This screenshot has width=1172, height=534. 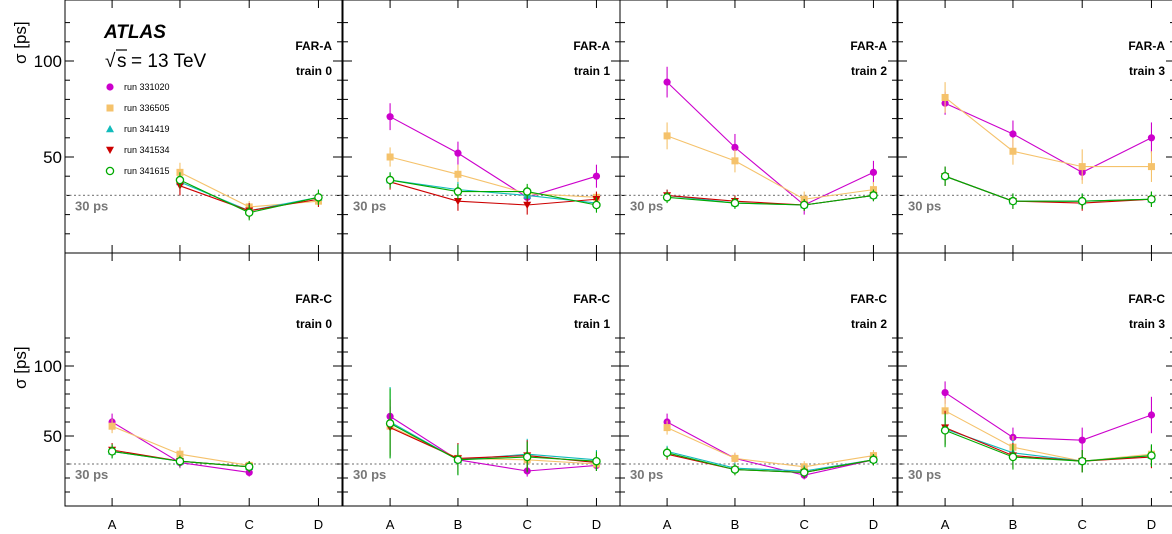 What do you see at coordinates (147, 171) in the screenshot?
I see `legend-label: run 341615` at bounding box center [147, 171].